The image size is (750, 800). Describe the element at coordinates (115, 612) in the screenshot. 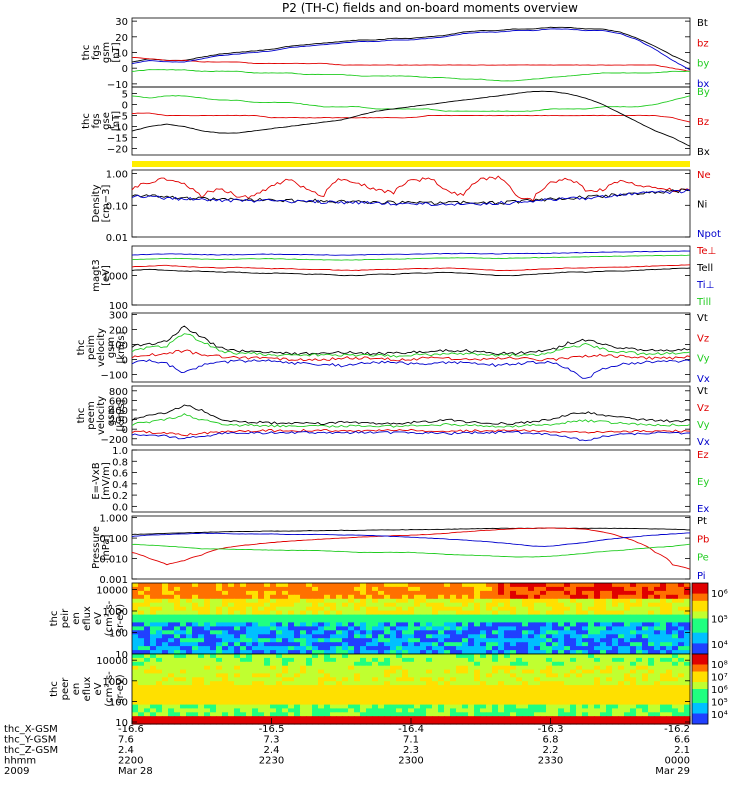

I see `y-tick-label: 1000` at that location.